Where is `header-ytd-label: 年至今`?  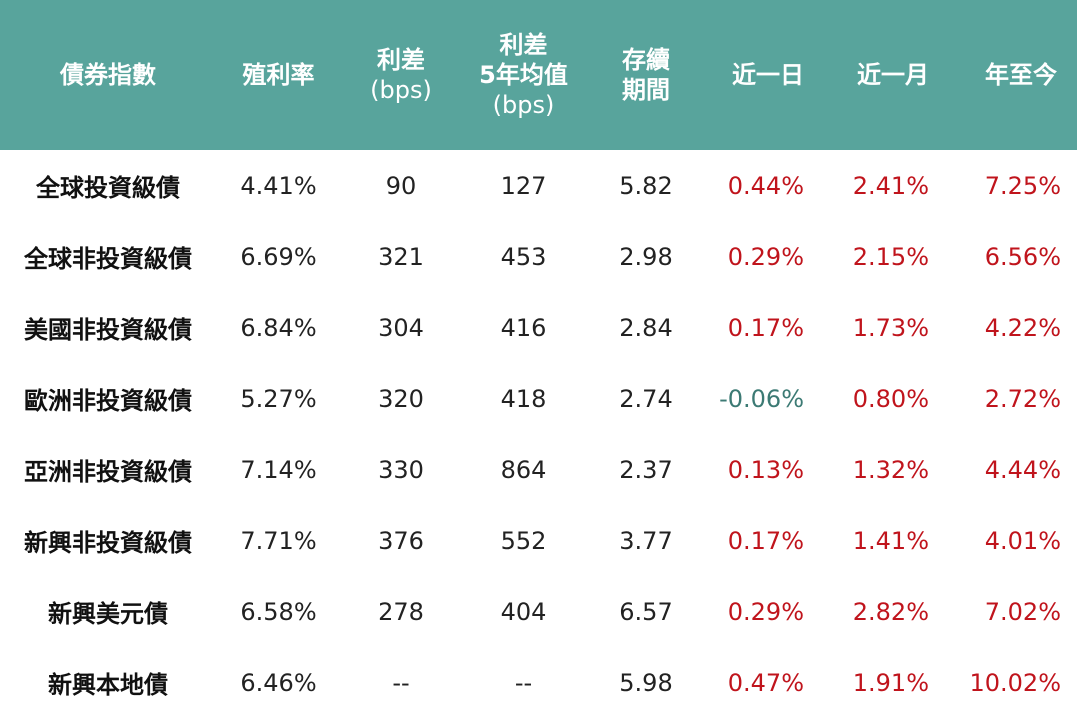
header-ytd-label: 年至今 is located at coordinates (1021, 75).